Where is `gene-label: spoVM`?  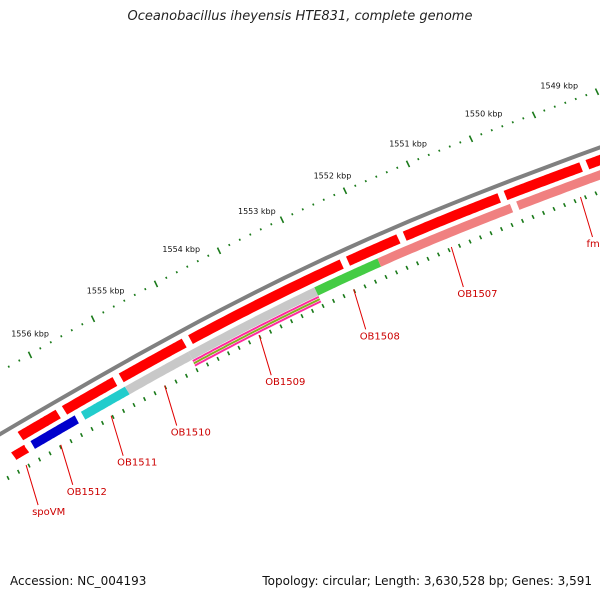
gene-label: spoVM is located at coordinates (48, 512).